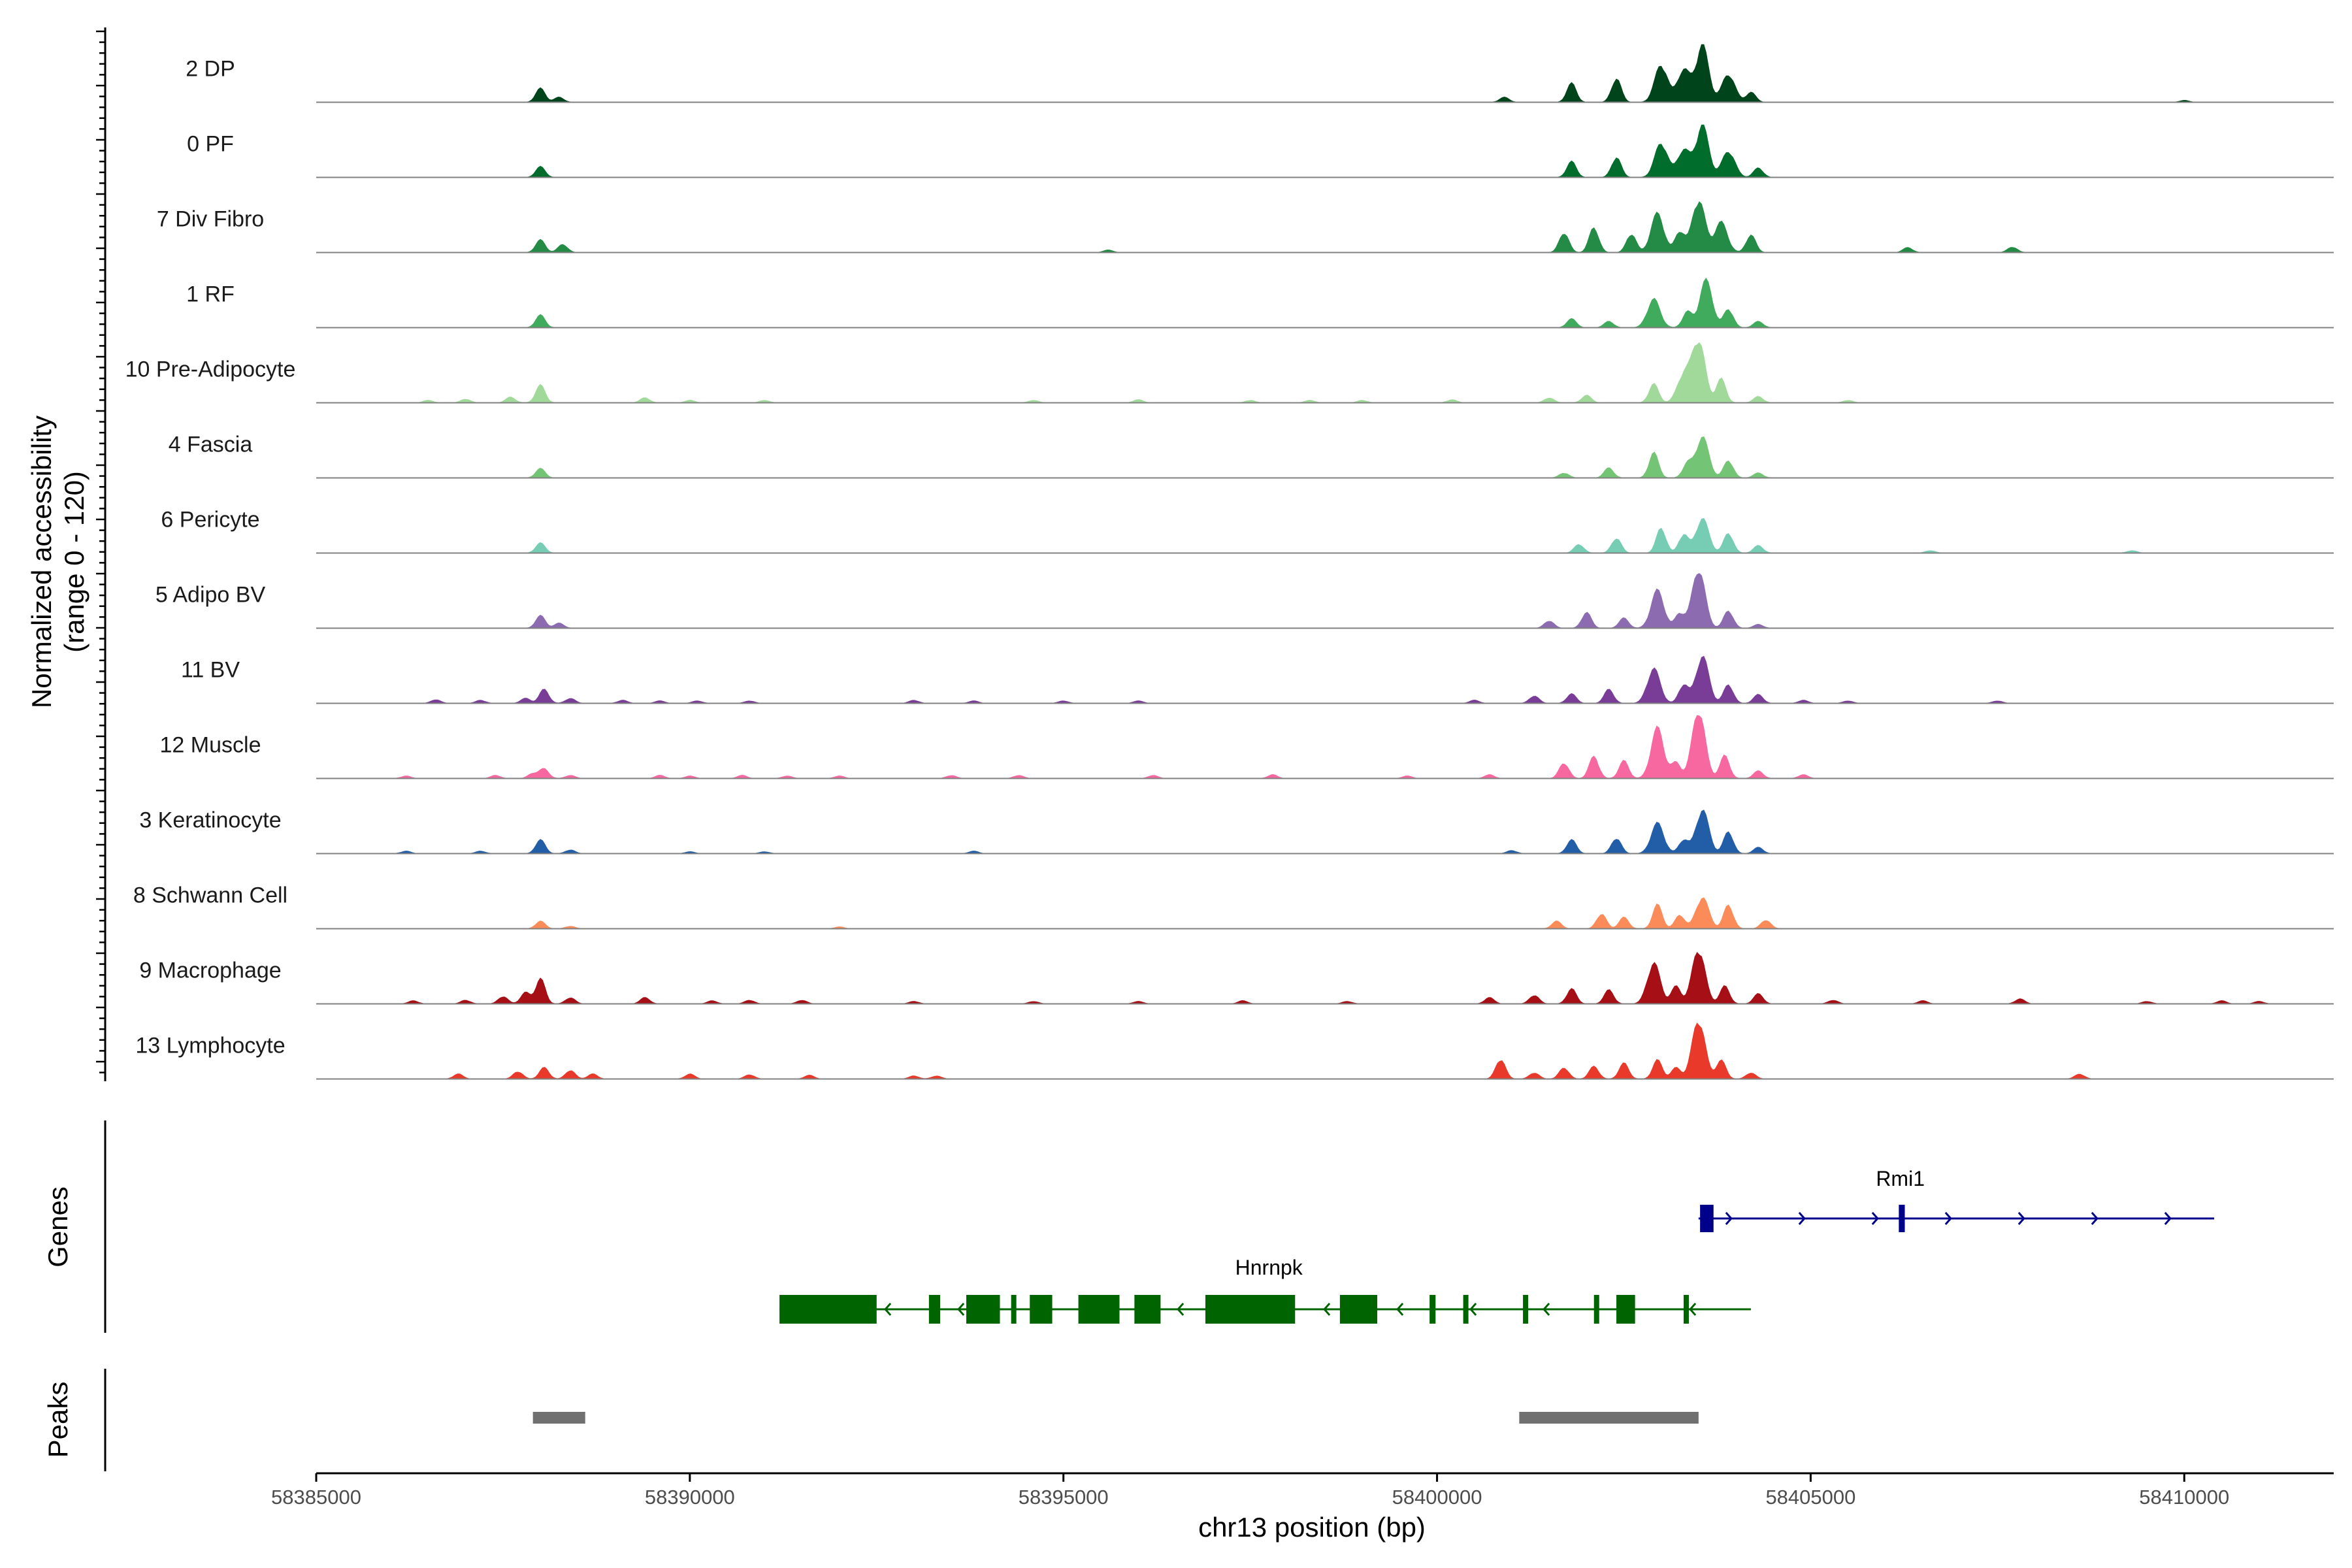  What do you see at coordinates (58, 562) in the screenshot?
I see `y-axis-title: Normalized accessibility (range 0 - 120)` at bounding box center [58, 562].